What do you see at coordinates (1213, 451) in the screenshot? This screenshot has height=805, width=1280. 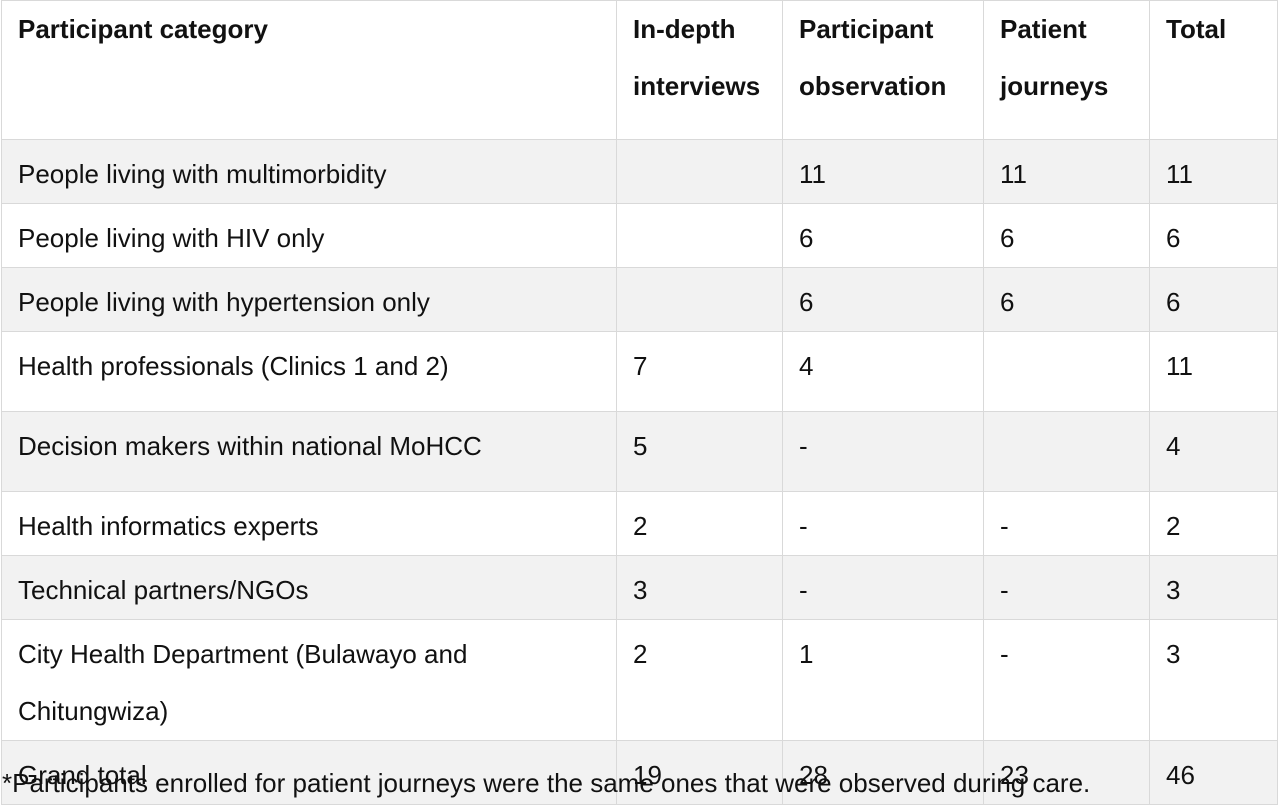 I see `row-total: 4` at bounding box center [1213, 451].